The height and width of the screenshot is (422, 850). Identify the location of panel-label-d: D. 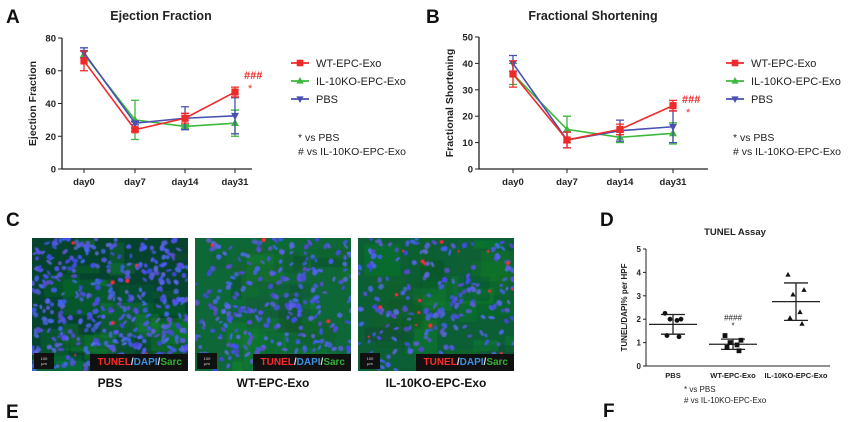
(607, 220).